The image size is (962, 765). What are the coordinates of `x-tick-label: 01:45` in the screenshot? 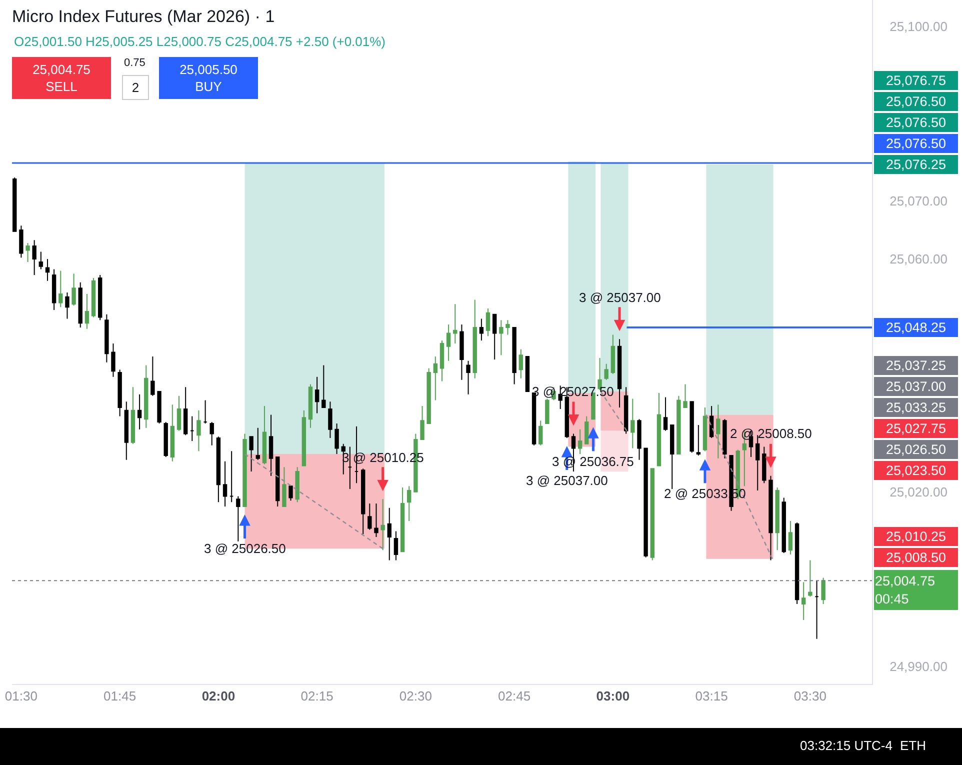 It's located at (120, 696).